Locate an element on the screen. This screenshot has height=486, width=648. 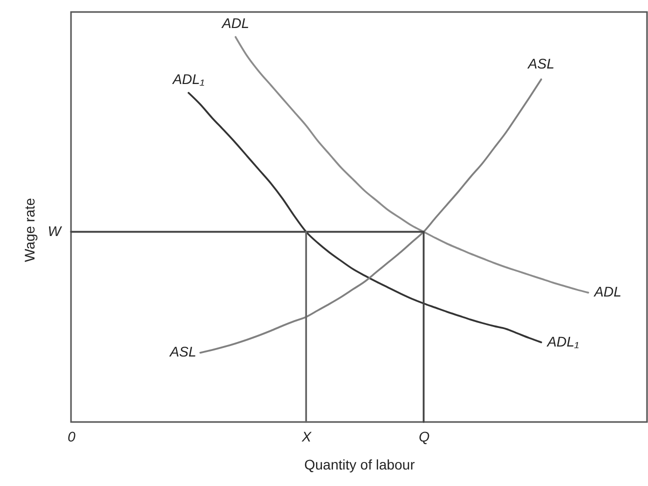
x-tick-label: Q is located at coordinates (424, 436).